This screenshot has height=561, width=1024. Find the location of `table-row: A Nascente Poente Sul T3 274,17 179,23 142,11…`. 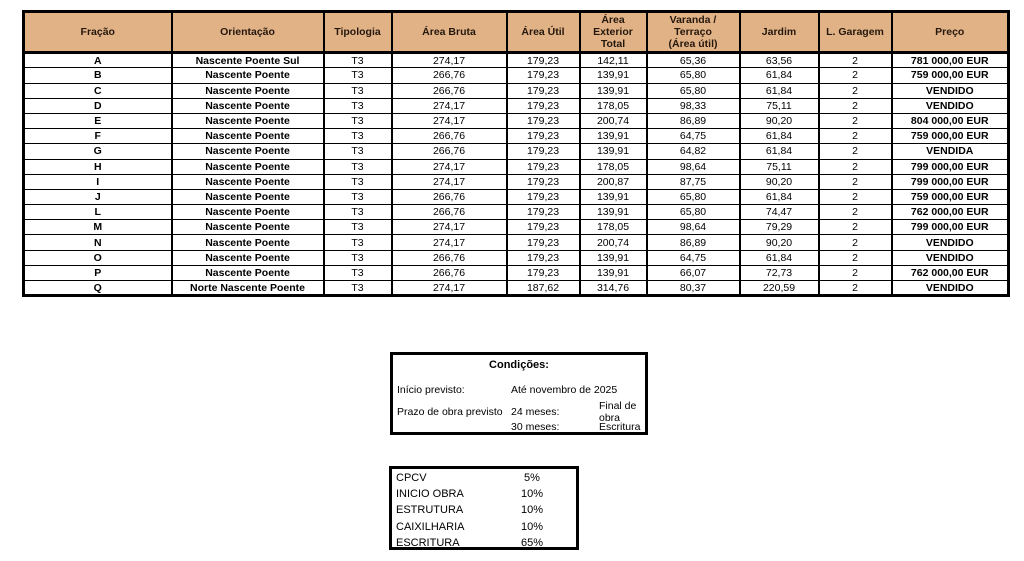

table-row: A Nascente Poente Sul T3 274,17 179,23 142,11… is located at coordinates (516, 60).